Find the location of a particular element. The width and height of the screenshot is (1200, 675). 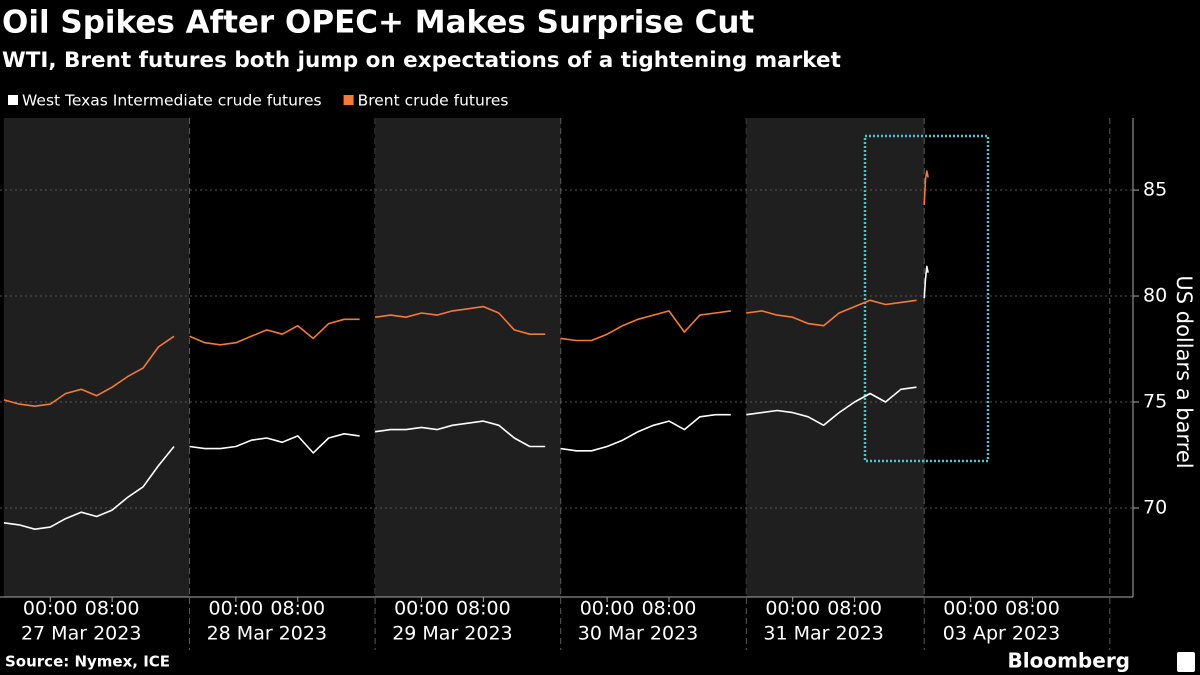

x-date-label: 27 Mar 2023 is located at coordinates (81, 634).